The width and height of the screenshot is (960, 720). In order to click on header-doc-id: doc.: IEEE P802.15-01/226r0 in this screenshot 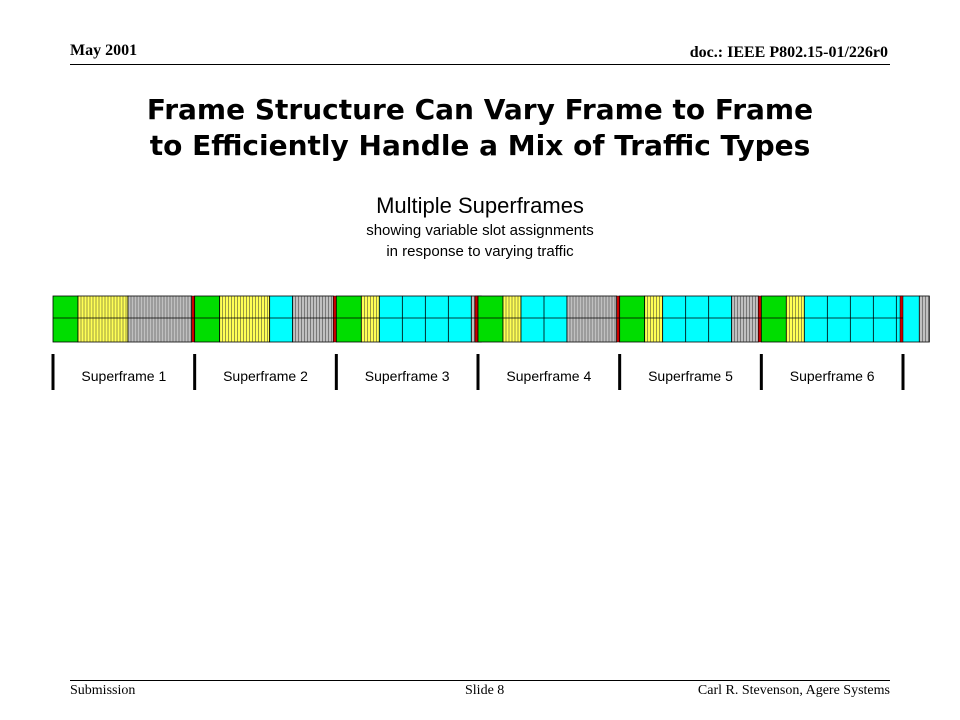, I will do `click(788, 52)`.